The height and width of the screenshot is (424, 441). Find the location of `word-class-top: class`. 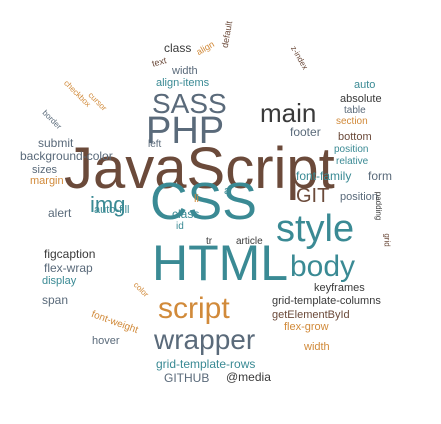

word-class-top: class is located at coordinates (178, 48).